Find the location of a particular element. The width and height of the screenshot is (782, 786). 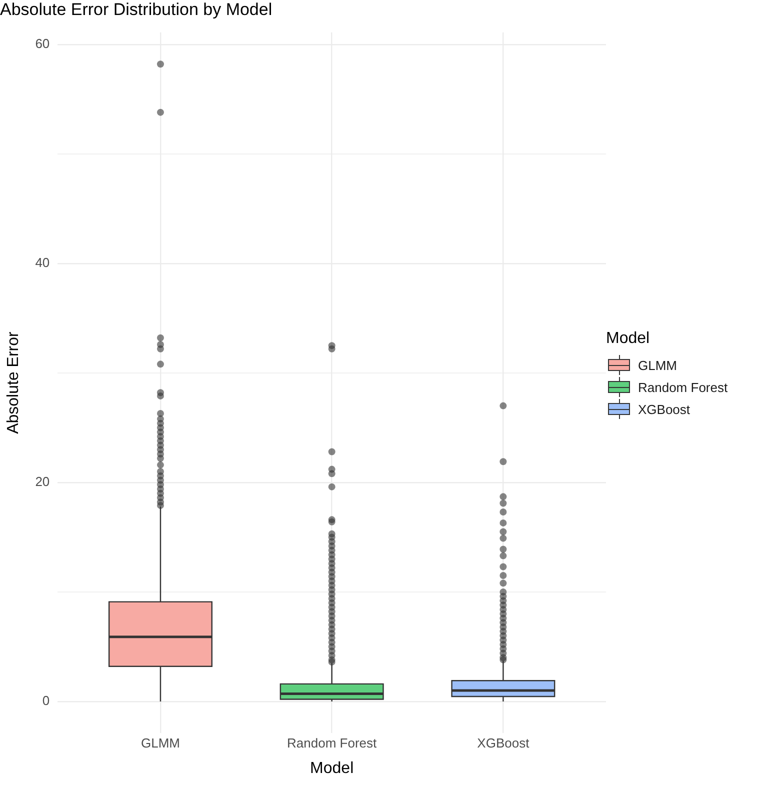

y-axis-title: Absolute Error is located at coordinates (13, 382).